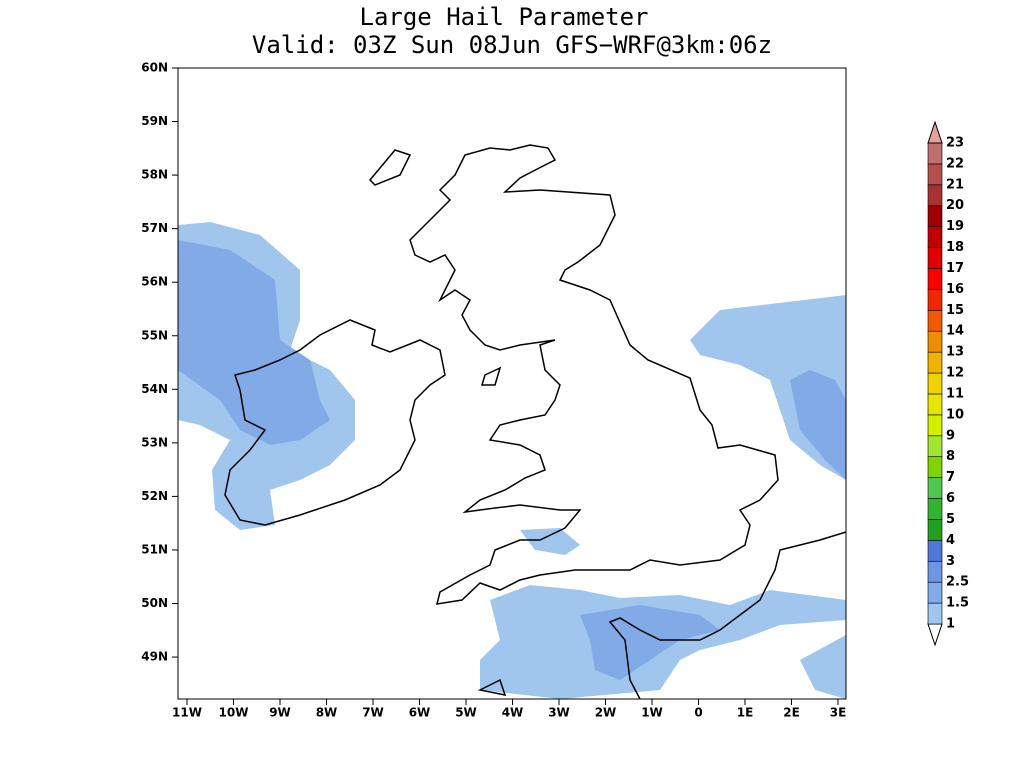  What do you see at coordinates (420, 713) in the screenshot?
I see `lon-tick-label: 6W` at bounding box center [420, 713].